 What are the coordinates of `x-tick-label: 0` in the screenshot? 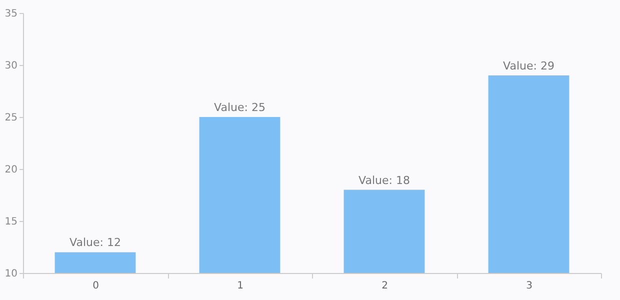 It's located at (95, 286).